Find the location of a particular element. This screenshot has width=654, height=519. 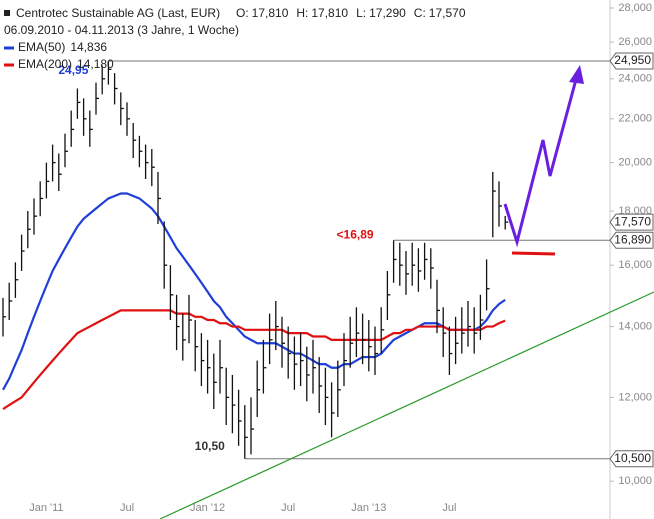

title: Centrotec Sustainable AG (Last, EUR) is located at coordinates (118, 13).